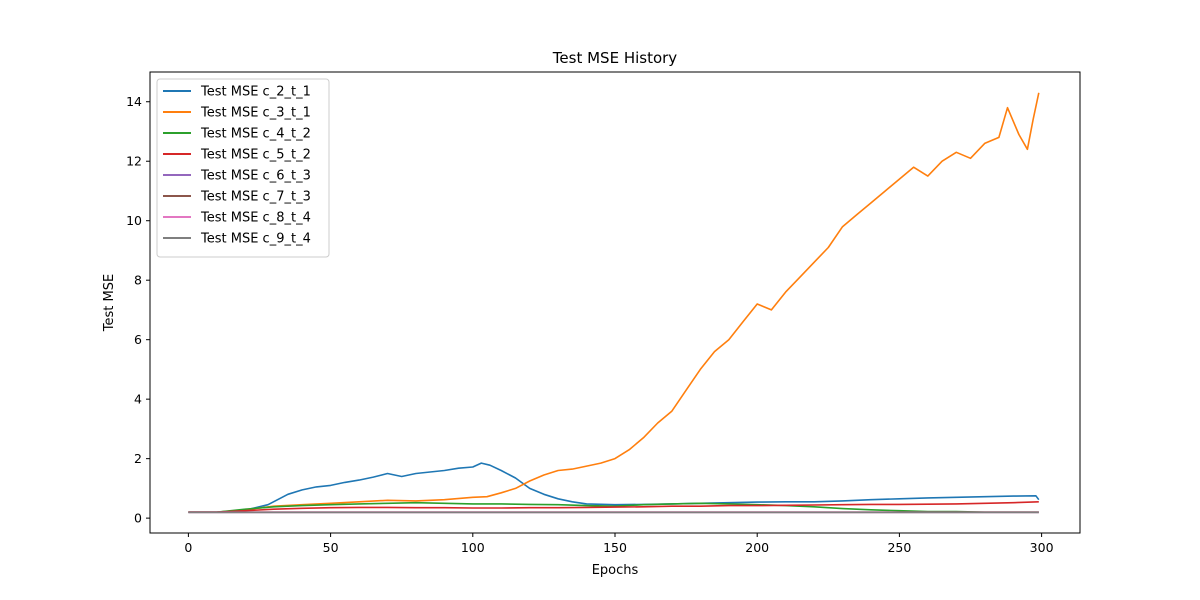 The height and width of the screenshot is (600, 1200). I want to click on x-ticks: 0 50 100 150 200 250 300, so click(619, 544).